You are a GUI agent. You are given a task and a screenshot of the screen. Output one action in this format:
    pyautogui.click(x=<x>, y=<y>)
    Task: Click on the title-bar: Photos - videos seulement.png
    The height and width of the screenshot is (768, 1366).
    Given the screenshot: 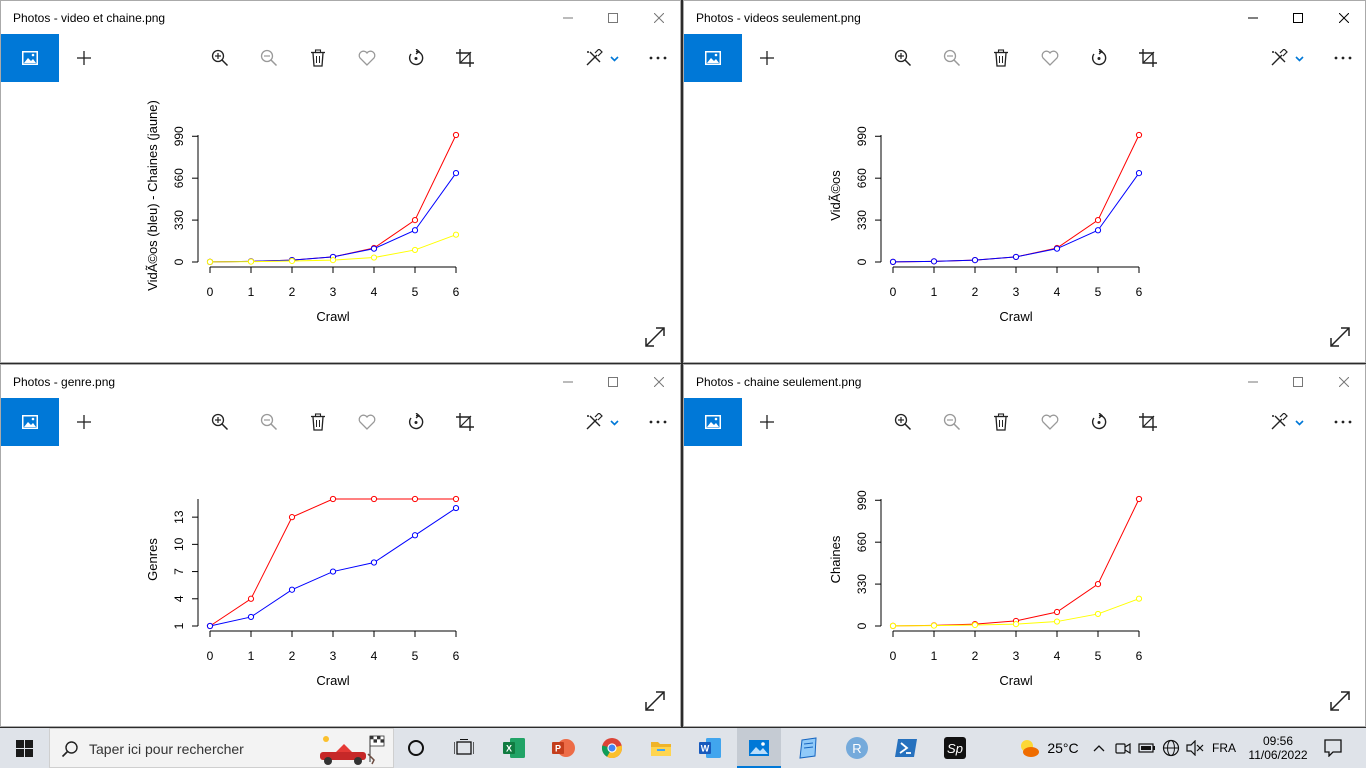 What is the action you would take?
    pyautogui.click(x=1024, y=17)
    